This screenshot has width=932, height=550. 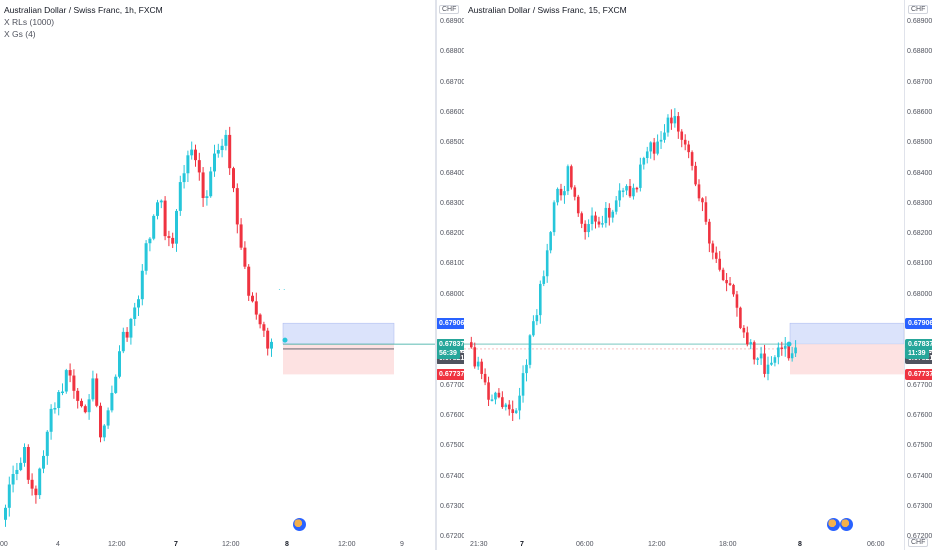 What do you see at coordinates (800, 544) in the screenshot?
I see `time-tick-label: 8` at bounding box center [800, 544].